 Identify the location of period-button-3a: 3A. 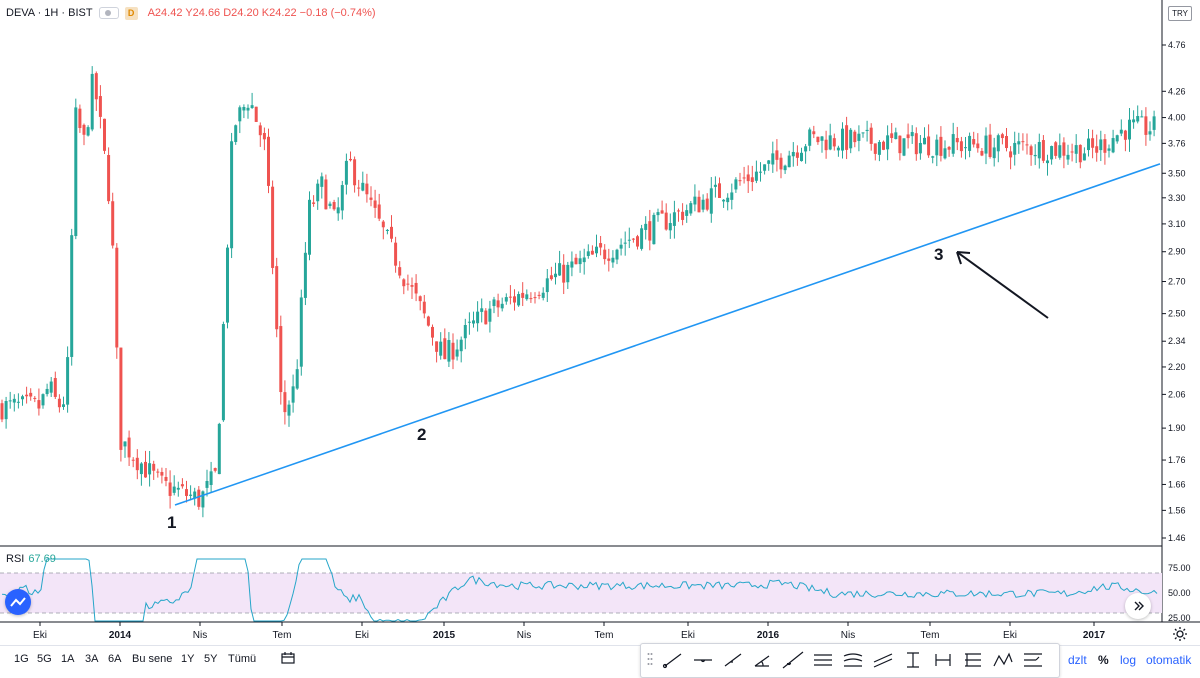
(92, 659).